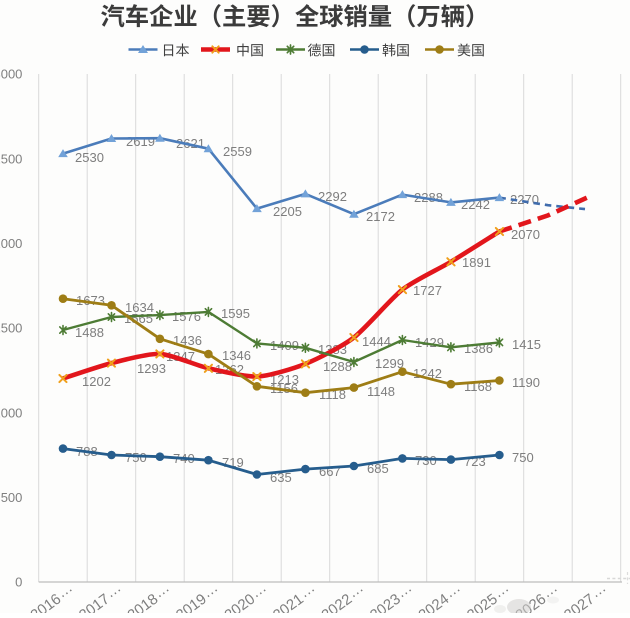 Image resolution: width=630 pixels, height=618 pixels. Describe the element at coordinates (526, 344) in the screenshot. I see `svg-text: 1415` at that location.